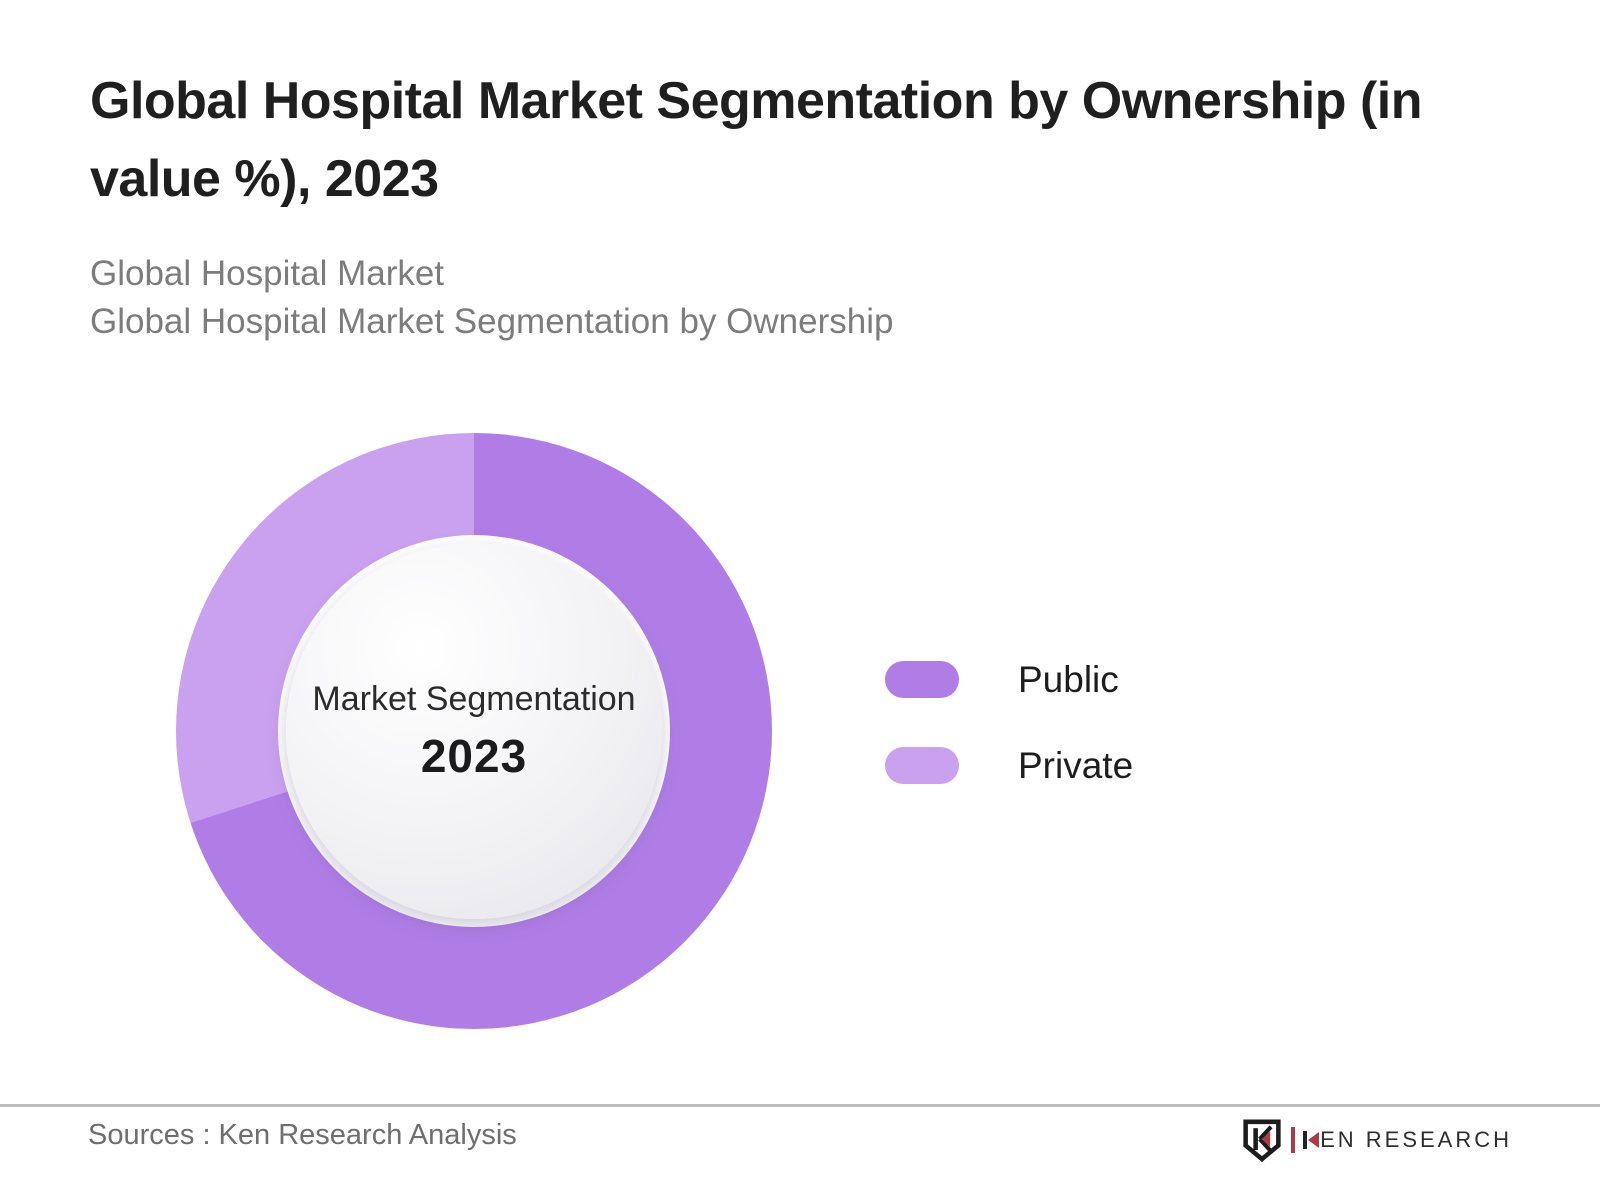 This screenshot has height=1200, width=1600. Describe the element at coordinates (474, 698) in the screenshot. I see `donut-center-label: Market Segmentation` at that location.